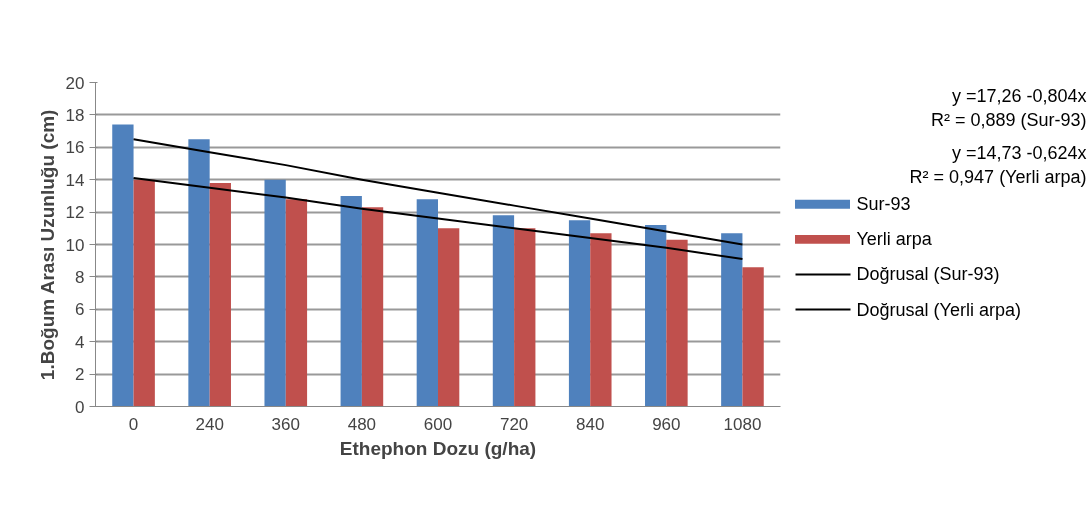 The height and width of the screenshot is (508, 1092). Describe the element at coordinates (75, 83) in the screenshot. I see `y-tick-label: 20` at that location.